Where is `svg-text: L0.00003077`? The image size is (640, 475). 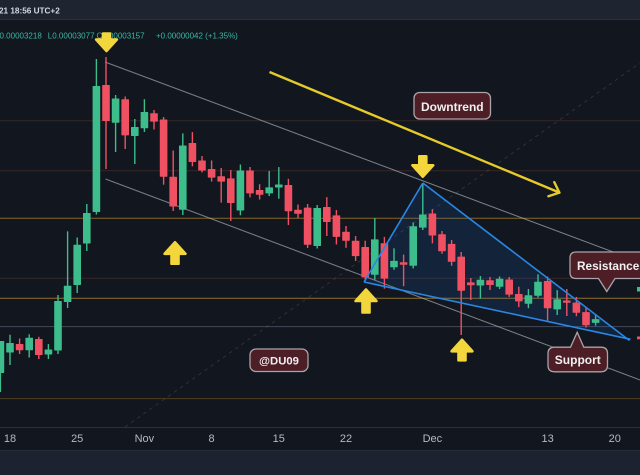 svg-text: L0.00003077 is located at coordinates (71, 36).